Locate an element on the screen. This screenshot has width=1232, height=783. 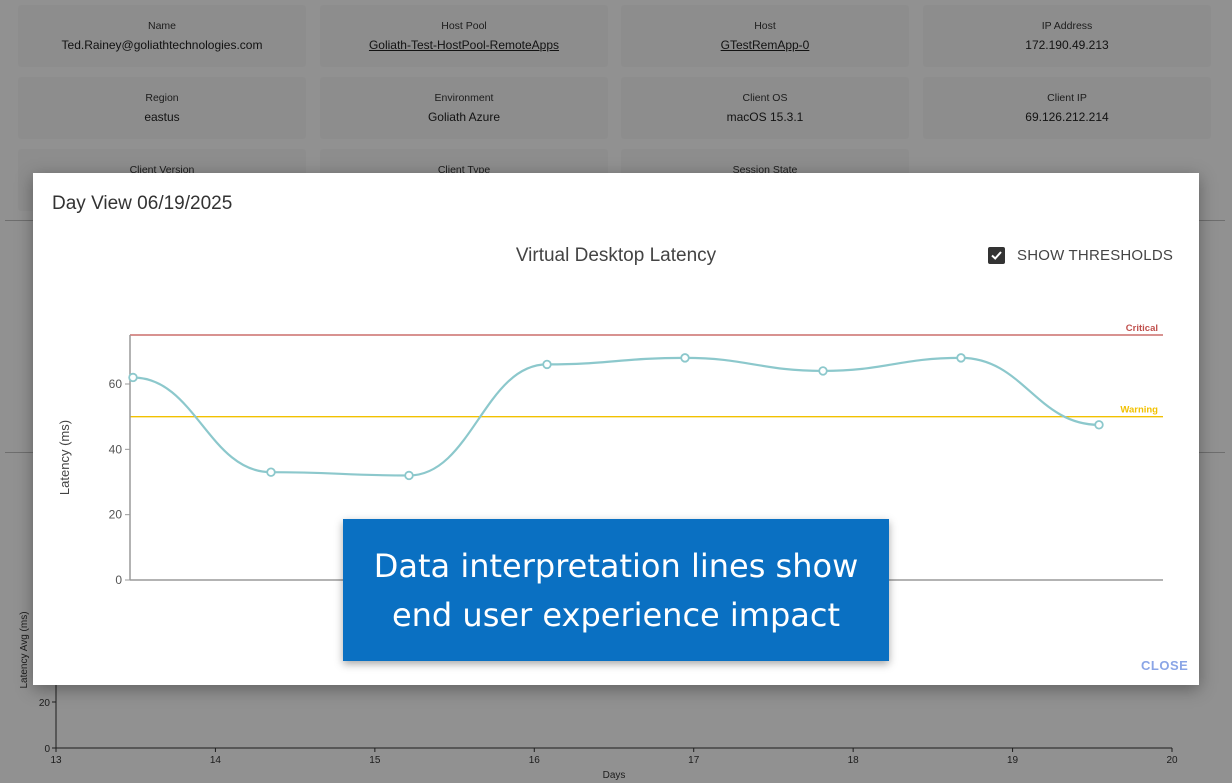
info-card-label: Name is located at coordinates (161, 26).